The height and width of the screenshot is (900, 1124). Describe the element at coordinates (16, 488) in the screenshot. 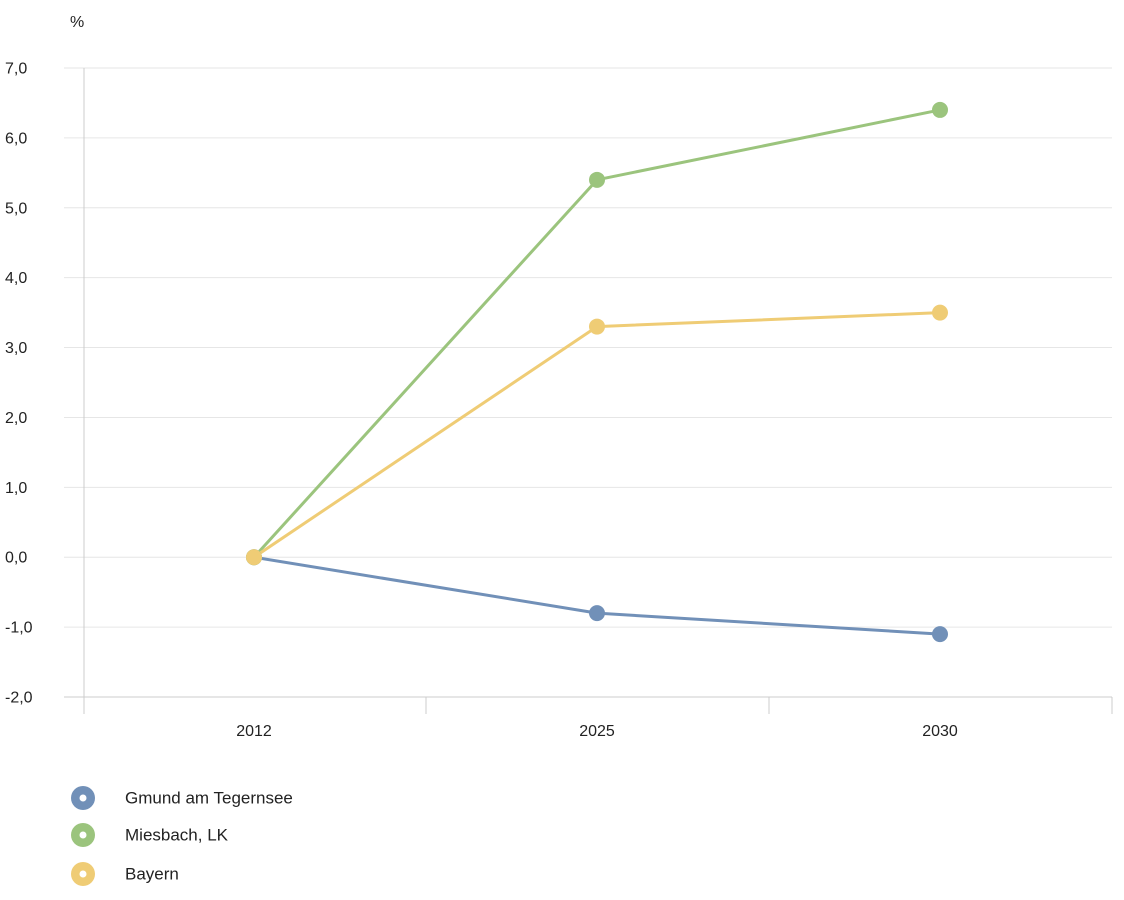

I see `y-tick-label: 1,0` at that location.